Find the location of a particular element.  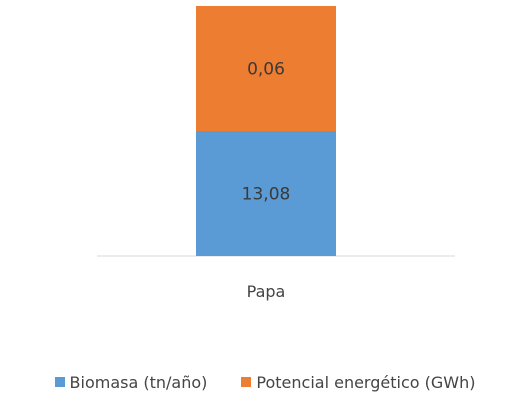

bar-segment-biomasa is located at coordinates (266, 193).